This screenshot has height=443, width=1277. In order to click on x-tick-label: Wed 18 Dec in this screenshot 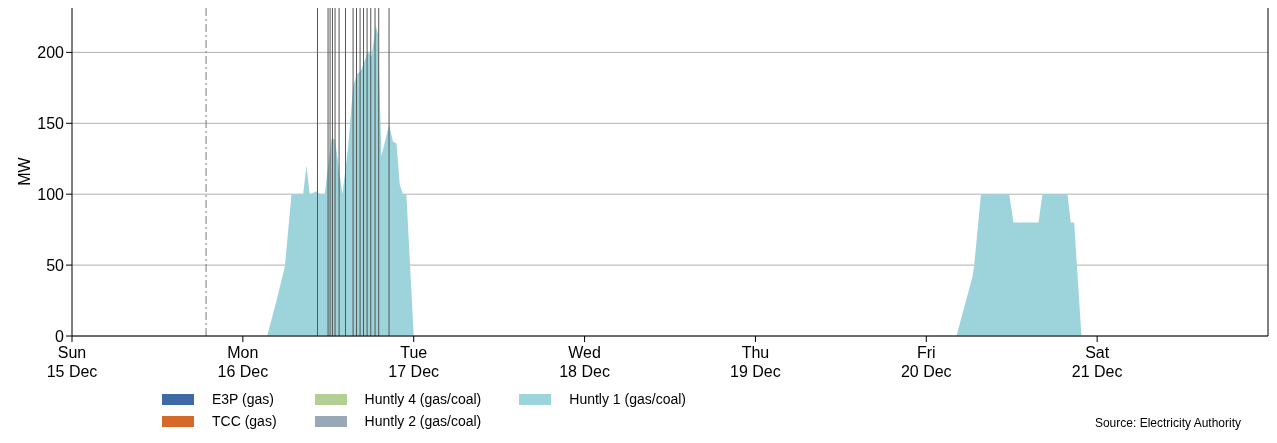, I will do `click(584, 362)`.